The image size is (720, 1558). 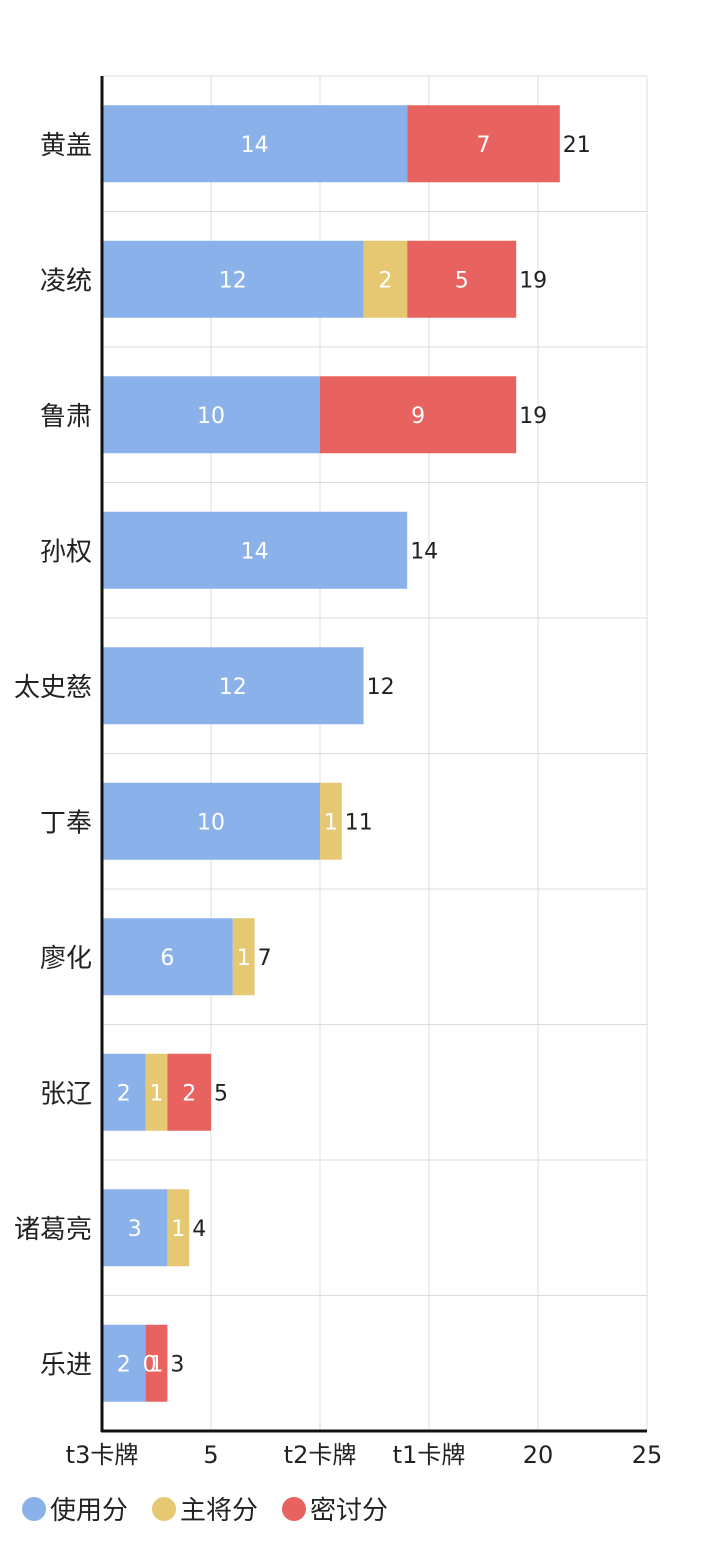 I want to click on segment-label-0-0: 14, so click(x=255, y=145).